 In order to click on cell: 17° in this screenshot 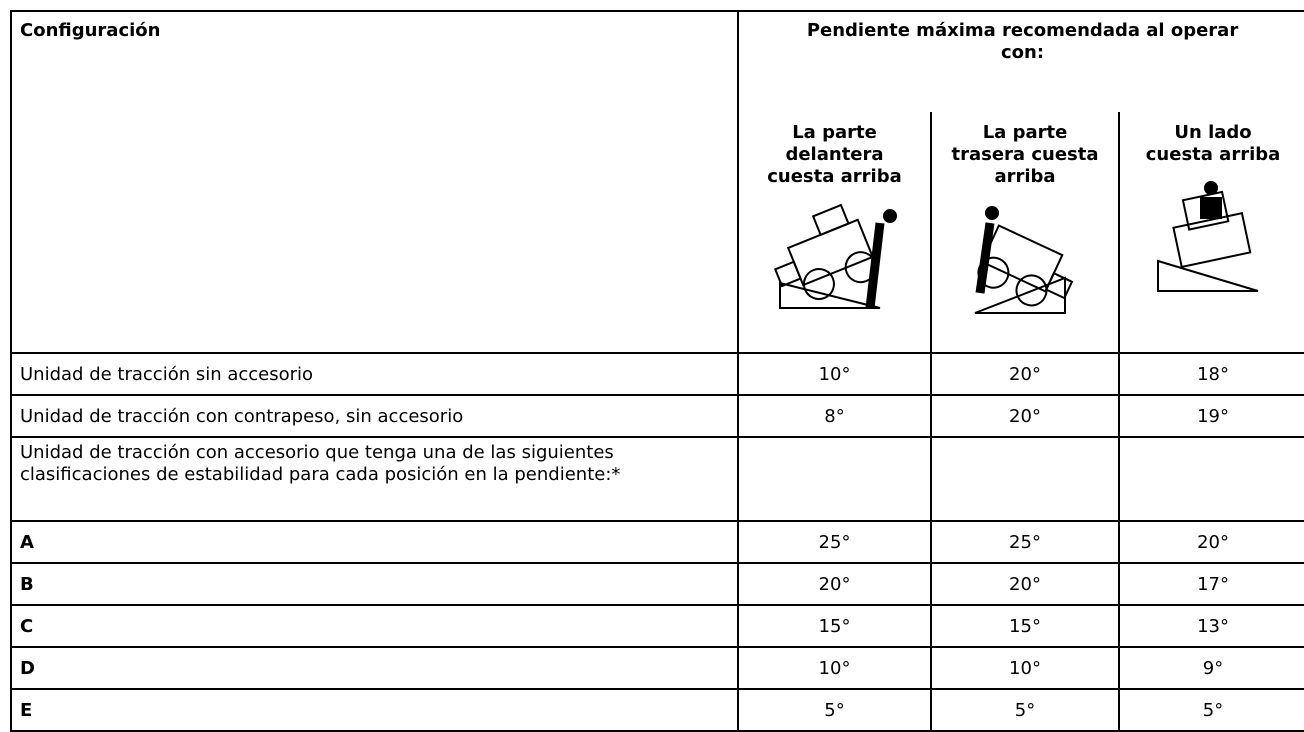, I will do `click(1210, 584)`.